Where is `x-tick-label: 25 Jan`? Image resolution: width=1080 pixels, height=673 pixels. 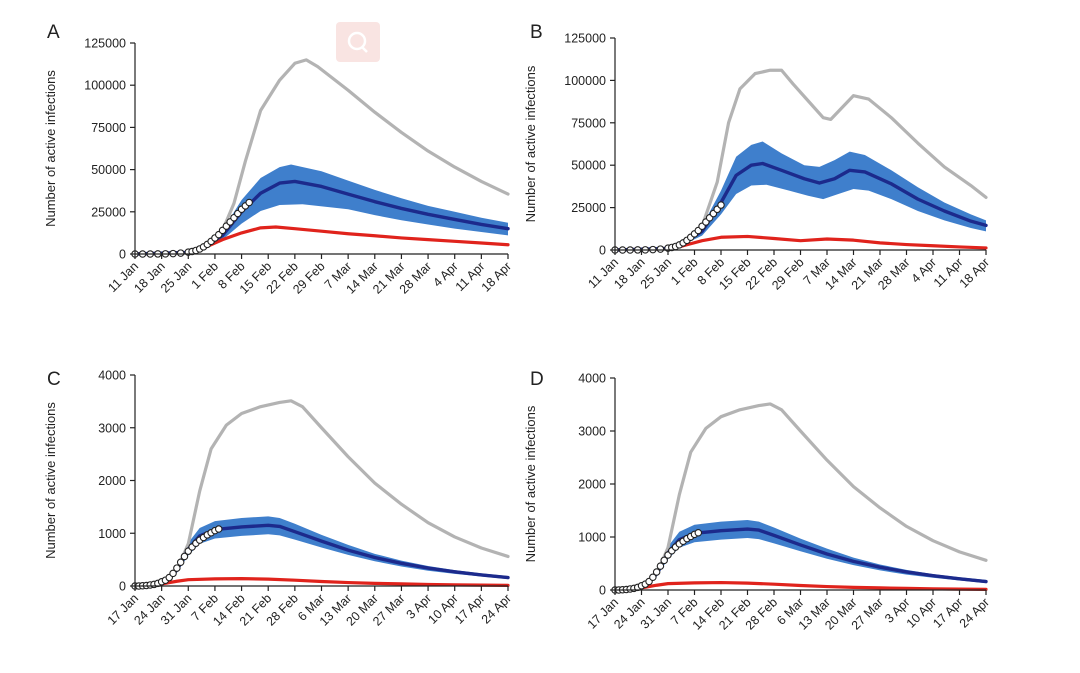
x-tick-label: 25 Jan is located at coordinates (176, 277).